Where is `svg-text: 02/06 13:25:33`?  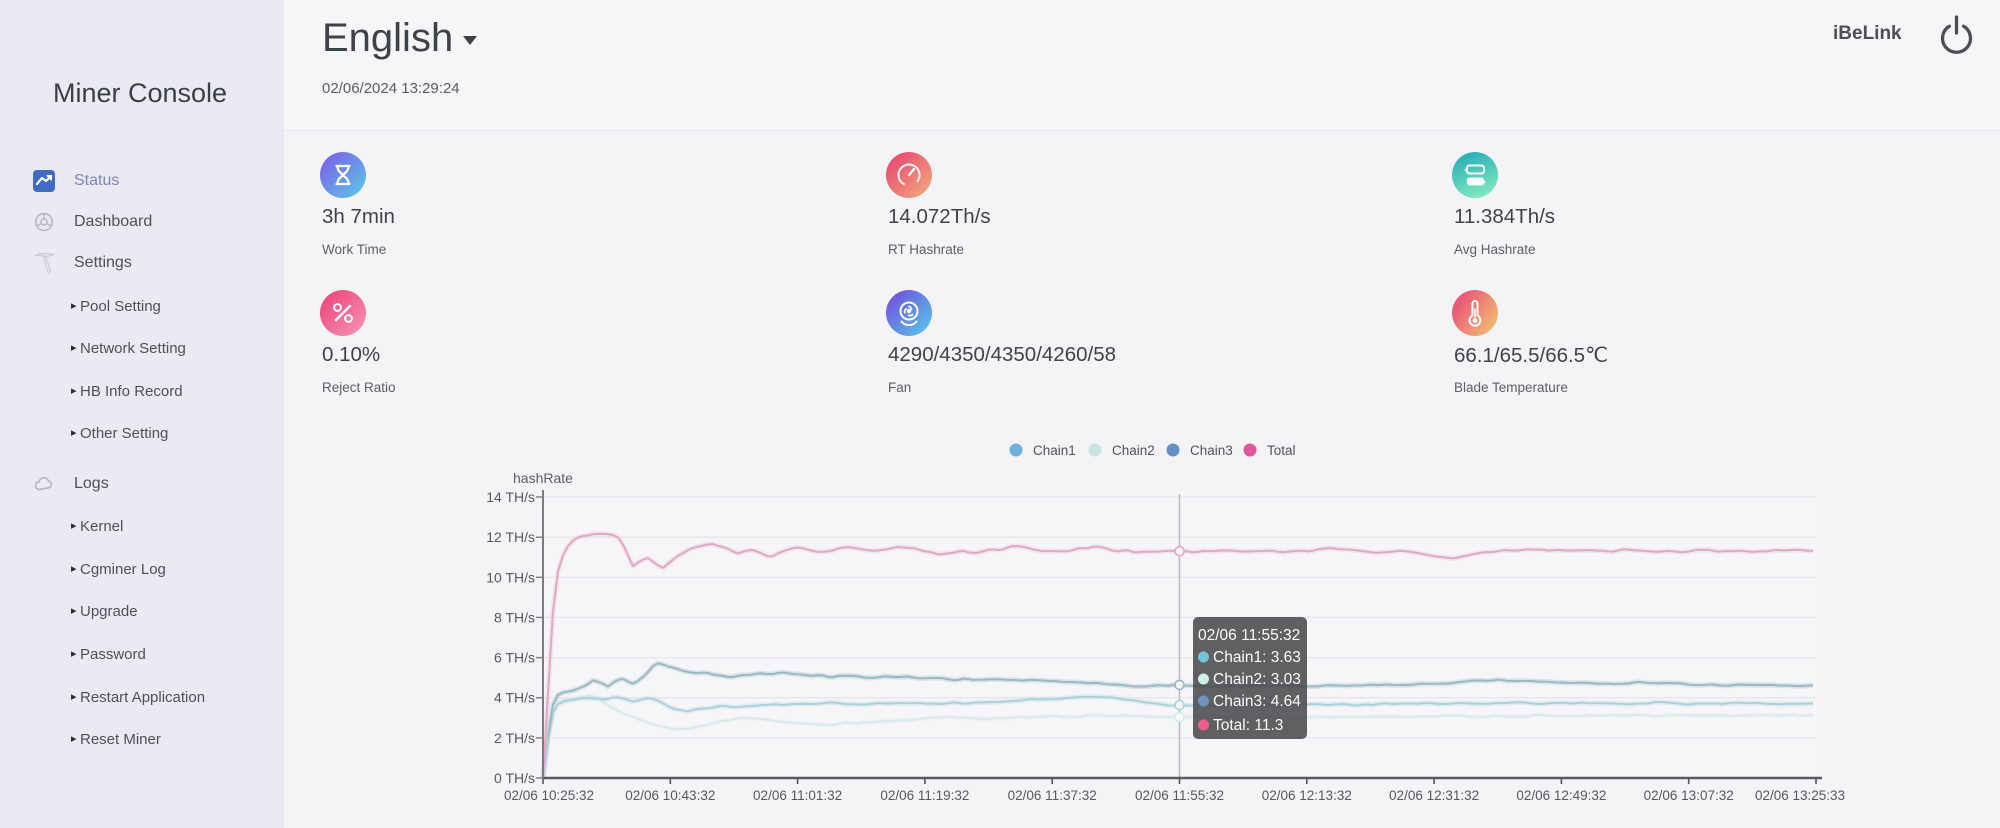 svg-text: 02/06 13:25:33 is located at coordinates (1800, 795).